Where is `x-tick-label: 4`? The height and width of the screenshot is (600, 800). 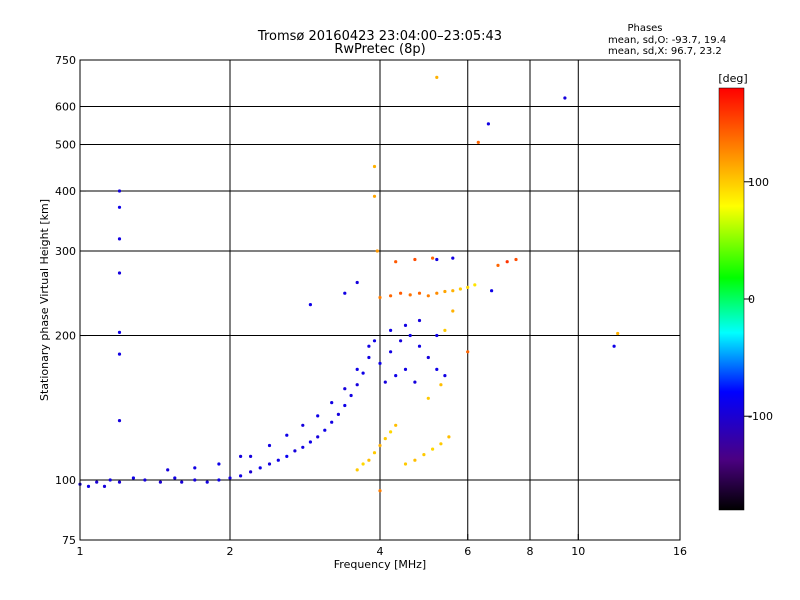 x-tick-label: 4 is located at coordinates (380, 551).